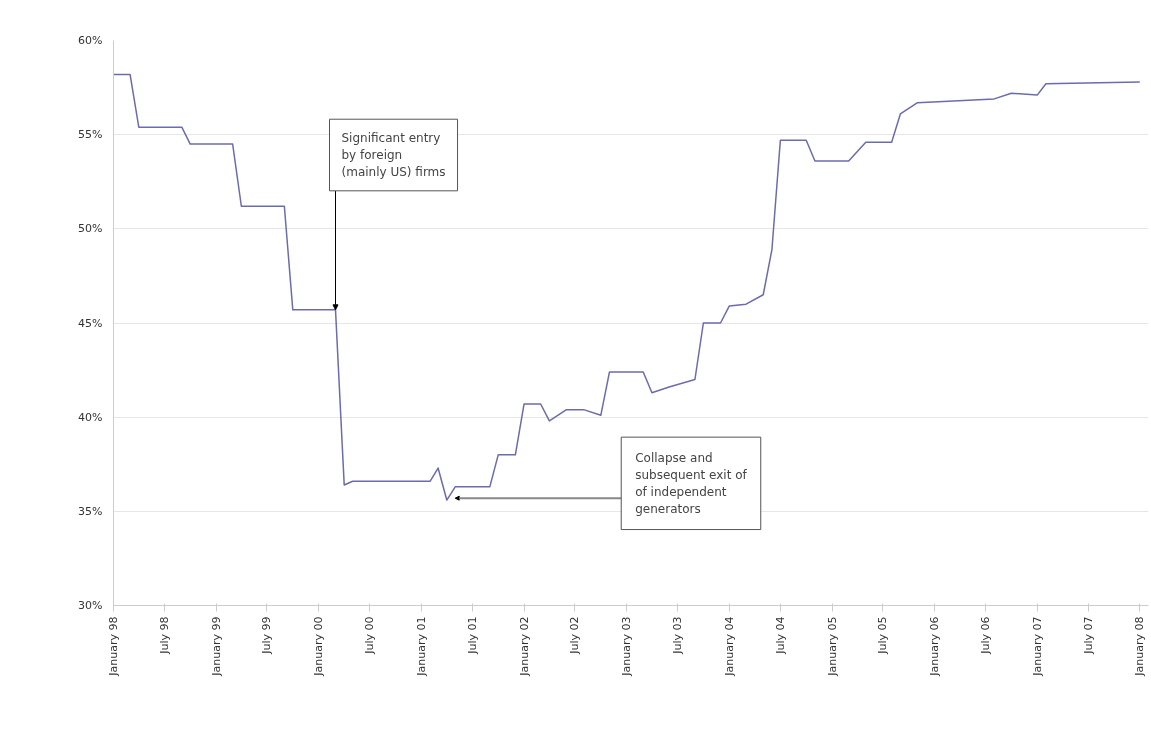 The height and width of the screenshot is (755, 1151). What do you see at coordinates (90, 323) in the screenshot?
I see `y-tick-label: 45%` at bounding box center [90, 323].